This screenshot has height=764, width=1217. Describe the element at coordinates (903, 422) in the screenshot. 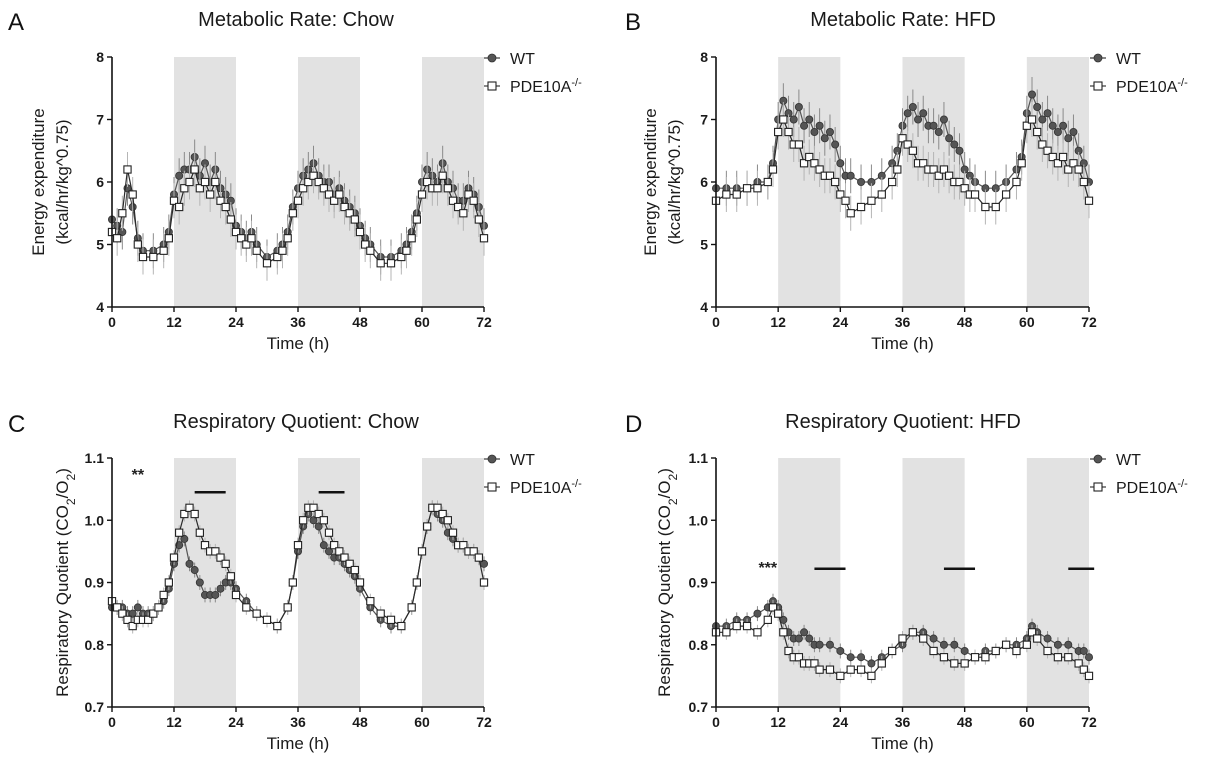

I see `panel-title: Respiratory Quotient: HFD` at that location.